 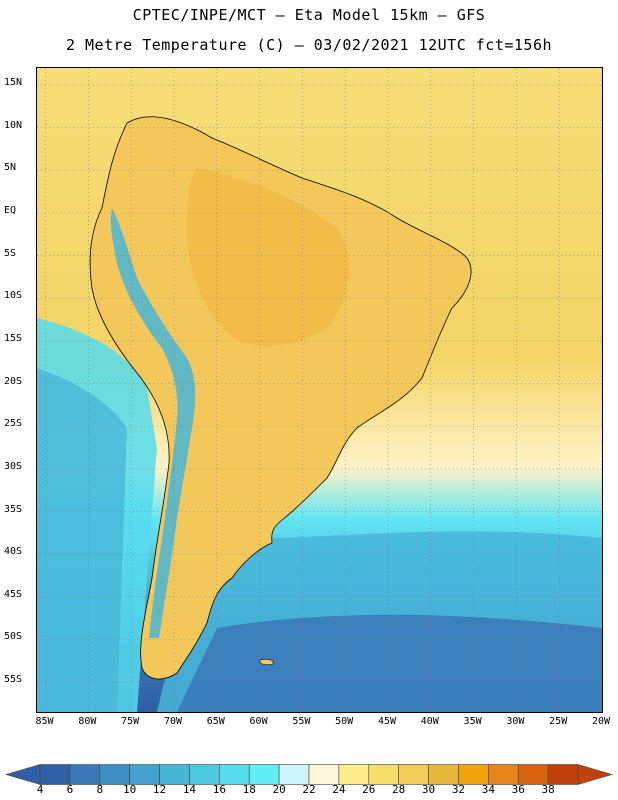 What do you see at coordinates (153, 423) in the screenshot?
I see `andes-cold-ridge` at bounding box center [153, 423].